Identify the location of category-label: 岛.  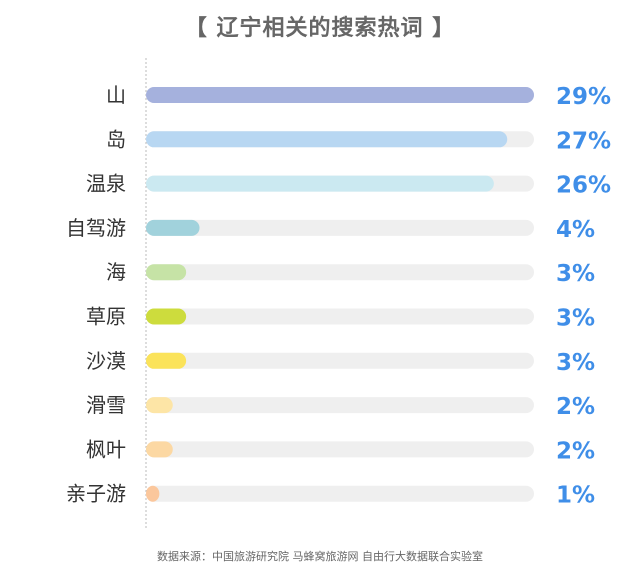
(116, 139).